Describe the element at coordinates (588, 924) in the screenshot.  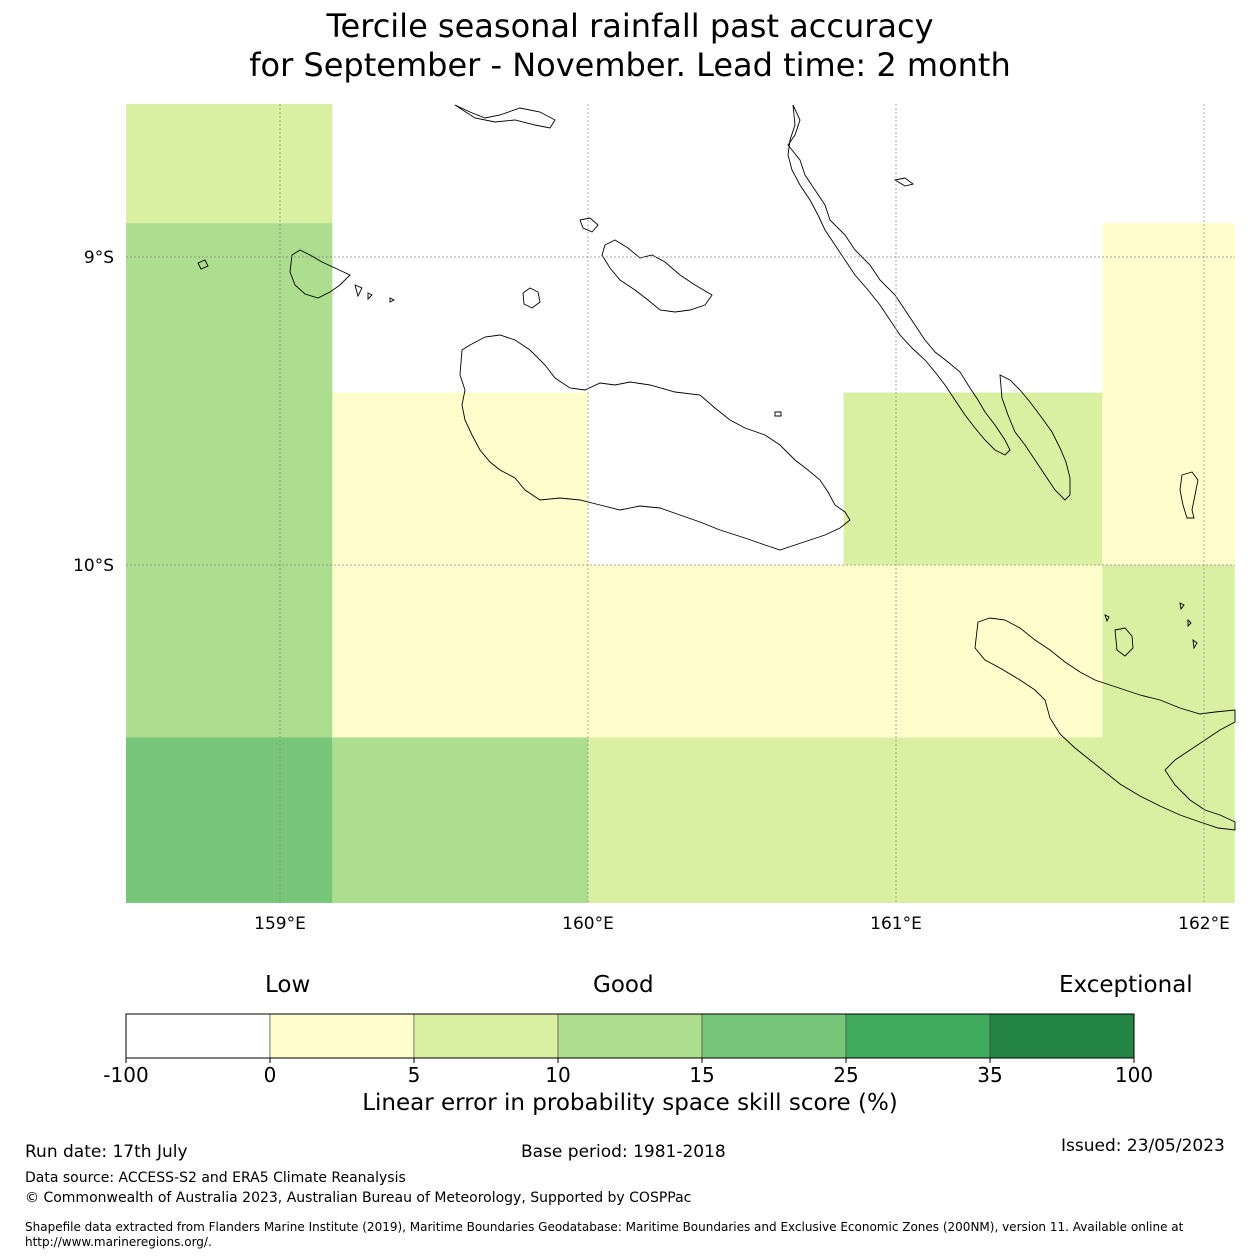
I see `lon-tick-label: 160°E` at that location.